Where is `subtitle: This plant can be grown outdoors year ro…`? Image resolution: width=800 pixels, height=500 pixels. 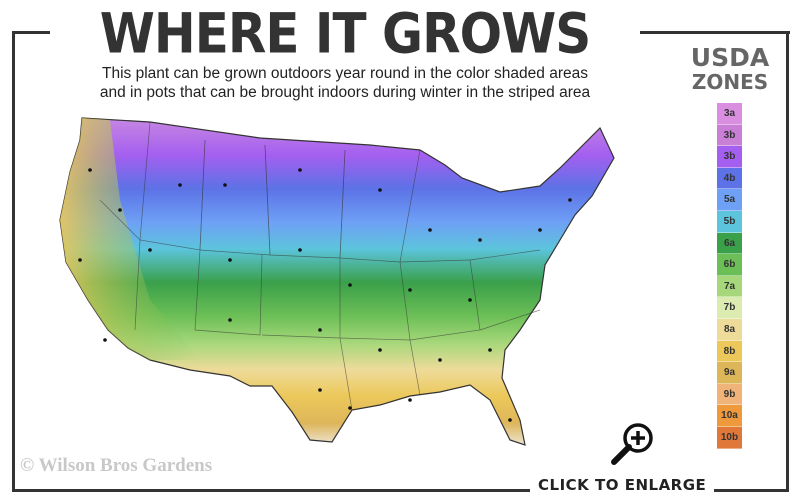 subtitle: This plant can be grown outdoors year ro… is located at coordinates (345, 83).